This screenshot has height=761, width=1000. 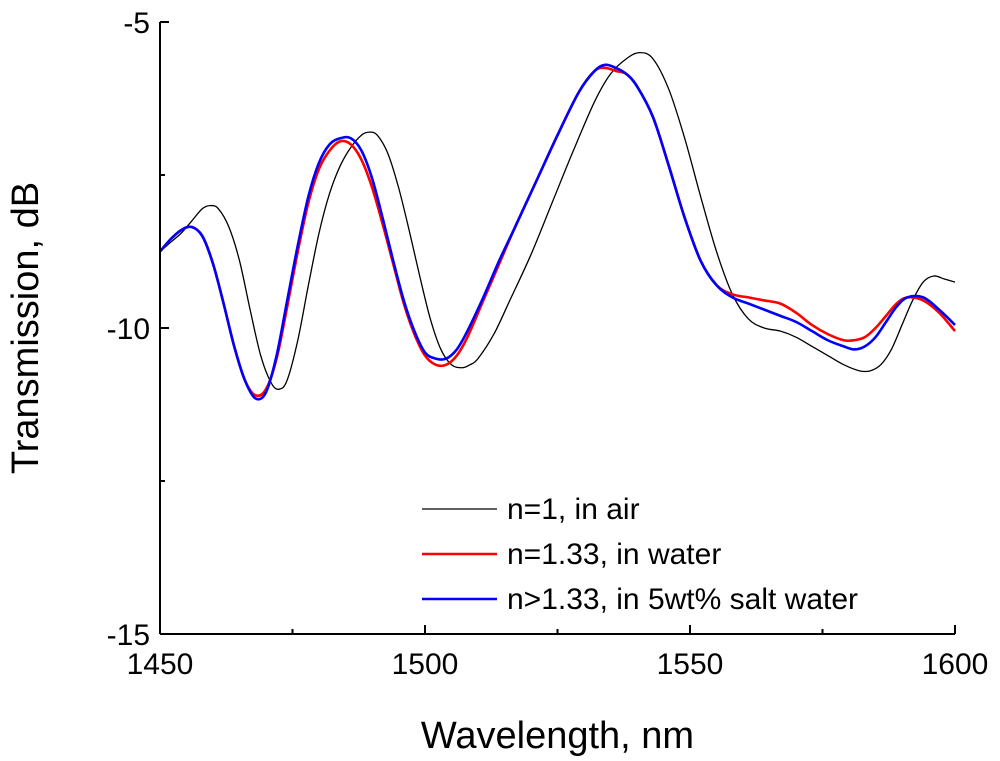 What do you see at coordinates (128, 635) in the screenshot?
I see `y-tick-label: -15` at bounding box center [128, 635].